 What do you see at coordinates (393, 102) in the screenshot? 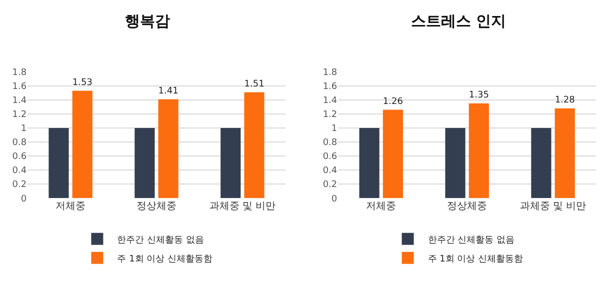
I see `data-label: 1.26` at bounding box center [393, 102].